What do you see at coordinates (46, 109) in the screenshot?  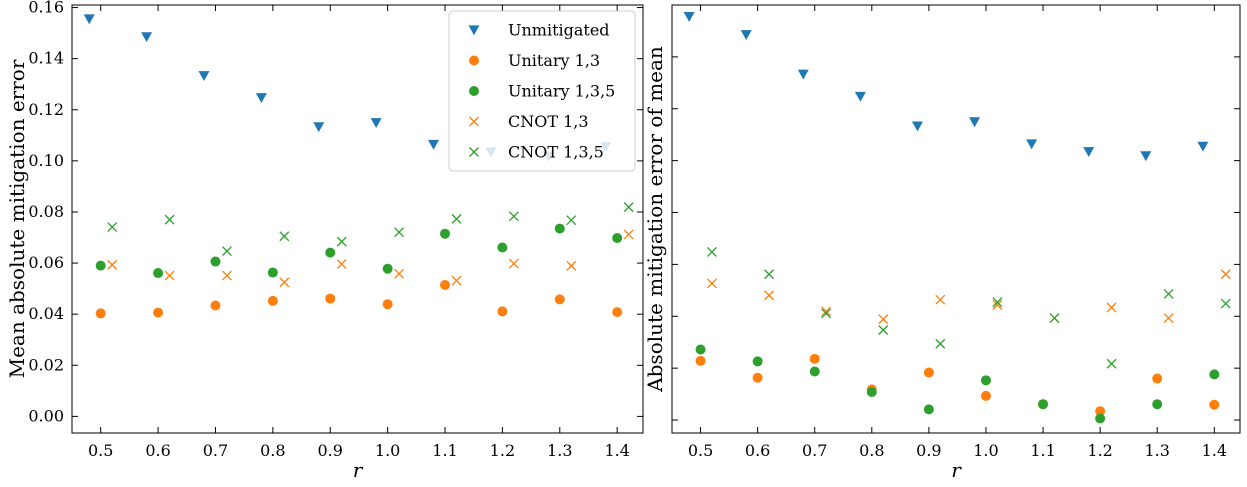 I see `y-tick-label: 0.12` at bounding box center [46, 109].